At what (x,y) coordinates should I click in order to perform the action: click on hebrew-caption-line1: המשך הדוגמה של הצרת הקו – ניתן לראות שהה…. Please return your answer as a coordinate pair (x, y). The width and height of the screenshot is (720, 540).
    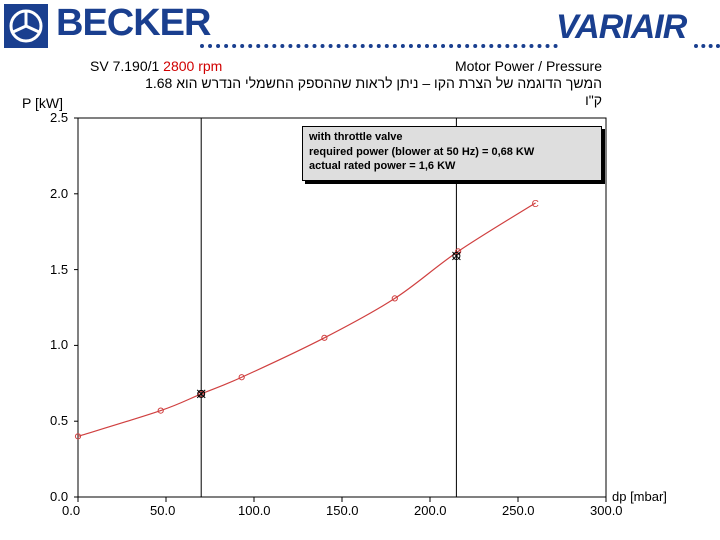
    Looking at the image, I should click on (373, 83).